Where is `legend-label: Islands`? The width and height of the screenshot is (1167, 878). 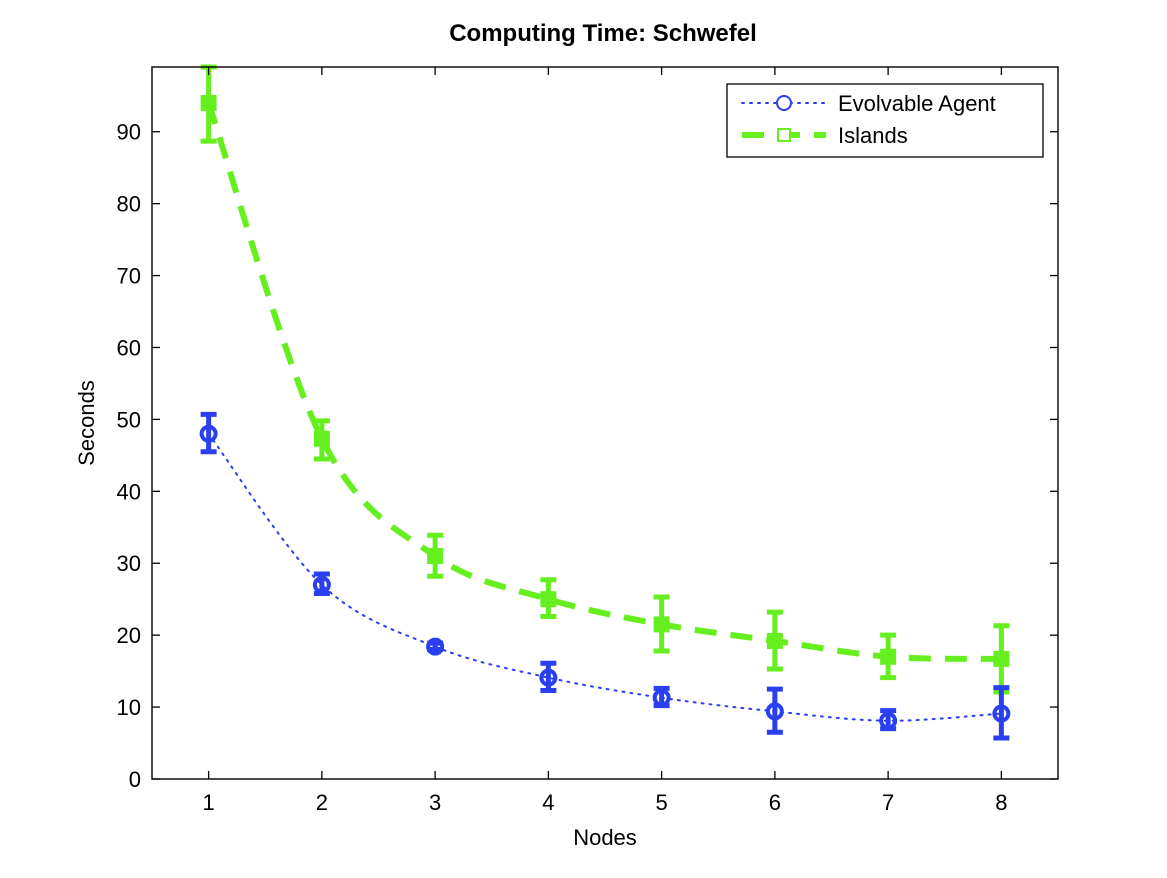
legend-label: Islands is located at coordinates (873, 135).